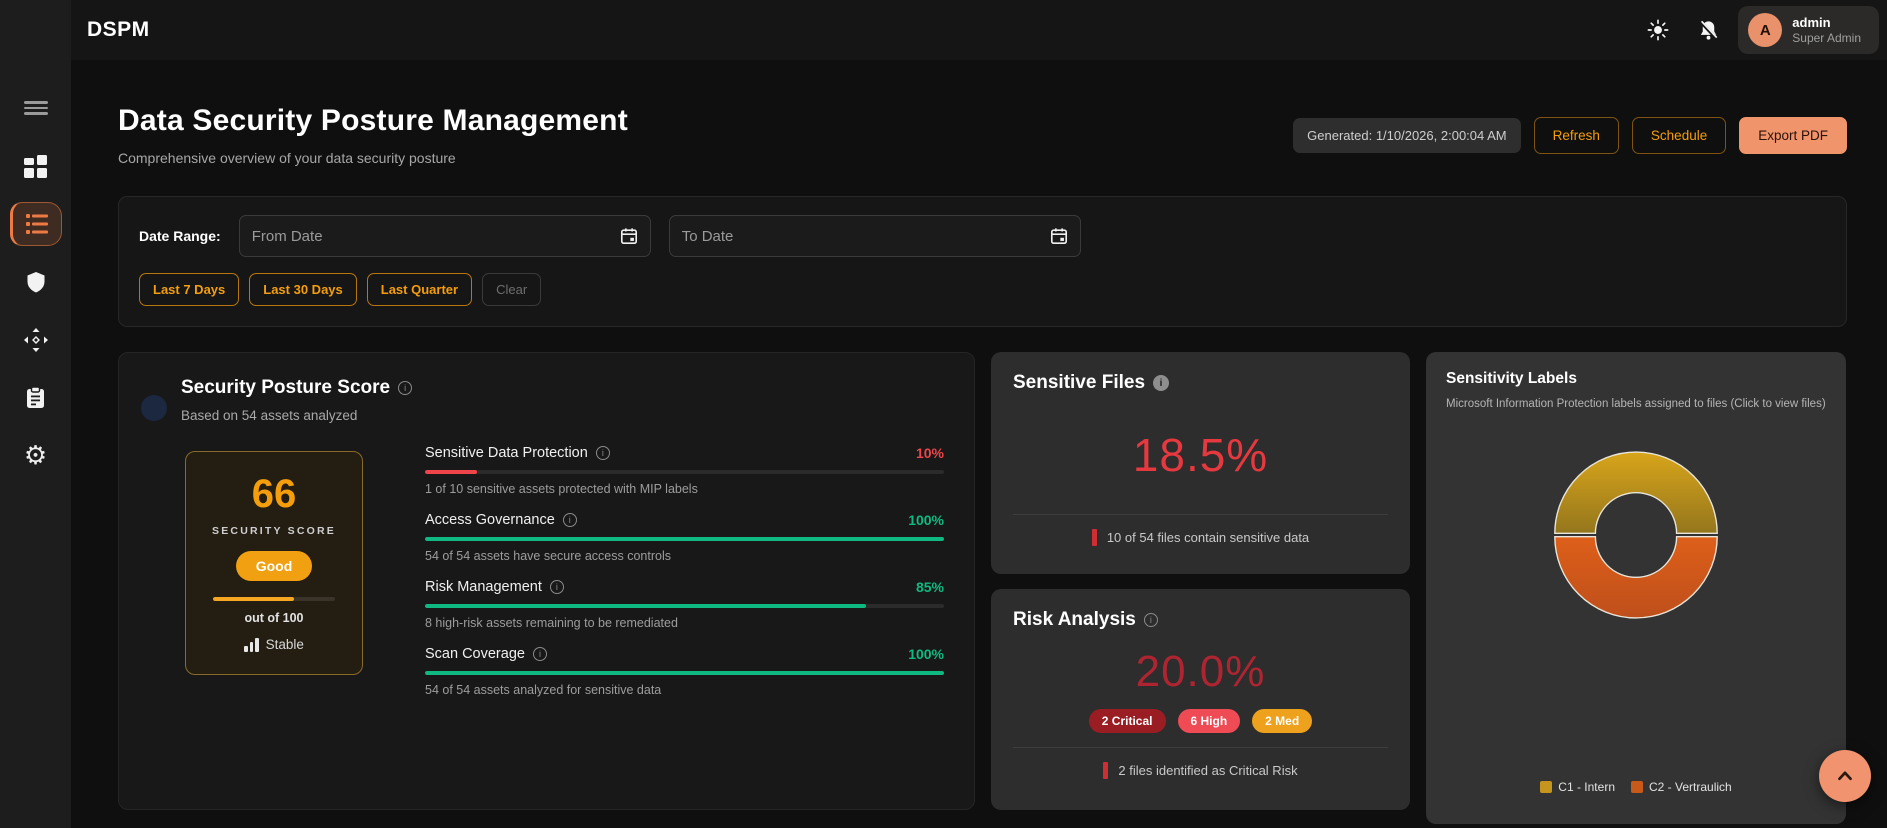  What do you see at coordinates (1765, 30) in the screenshot?
I see `avatar: A` at bounding box center [1765, 30].